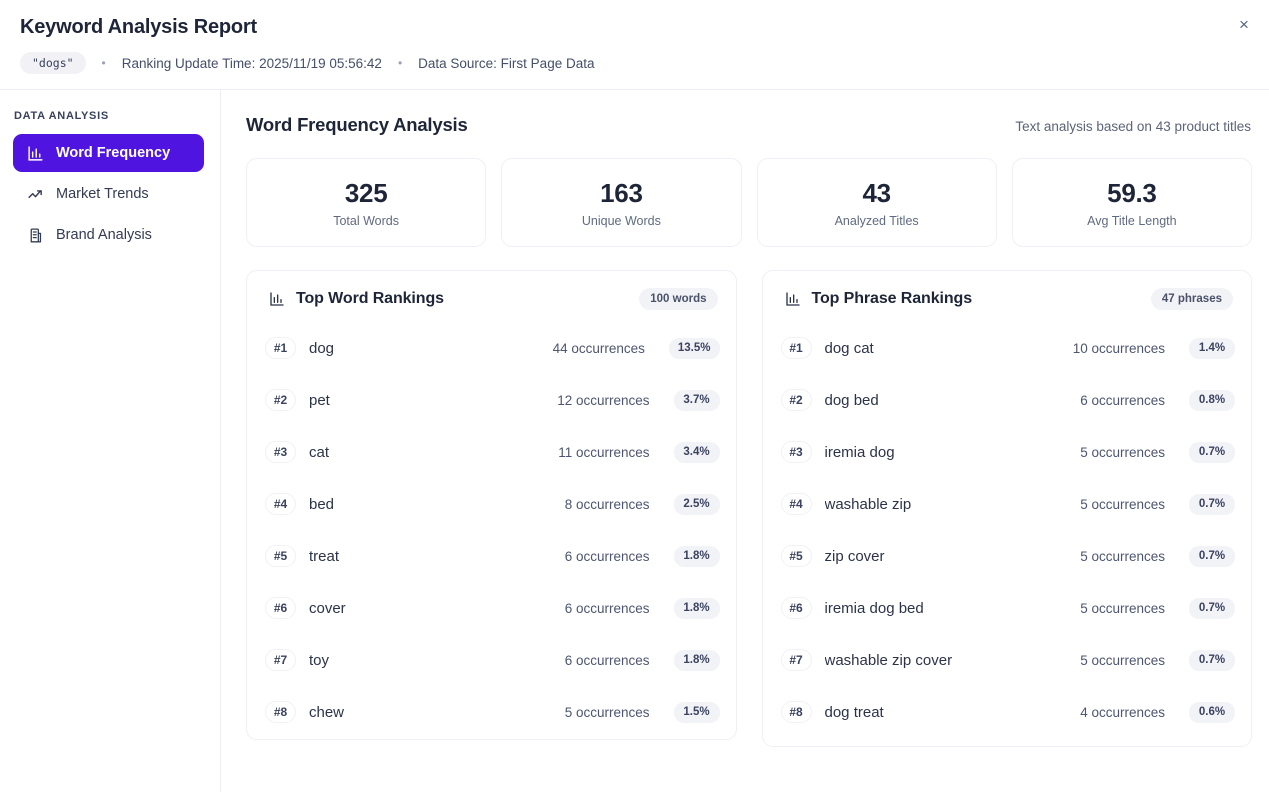 This screenshot has width=1269, height=792. Describe the element at coordinates (366, 220) in the screenshot. I see `stat-label: Total Words` at that location.